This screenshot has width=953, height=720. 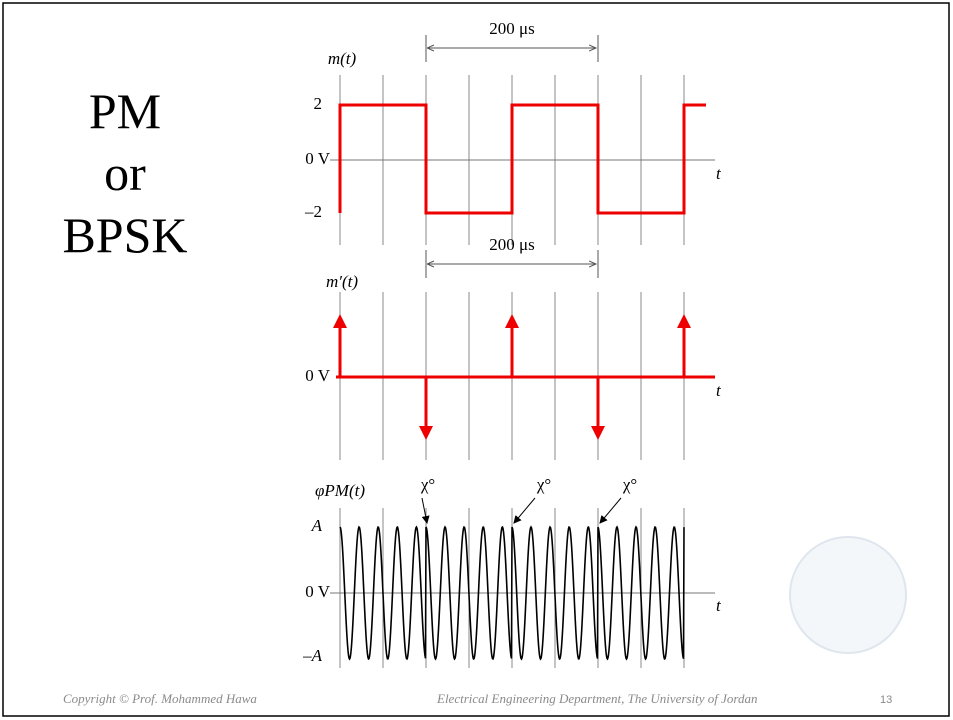 What do you see at coordinates (313, 211) in the screenshot?
I see `level-label: –2` at bounding box center [313, 211].